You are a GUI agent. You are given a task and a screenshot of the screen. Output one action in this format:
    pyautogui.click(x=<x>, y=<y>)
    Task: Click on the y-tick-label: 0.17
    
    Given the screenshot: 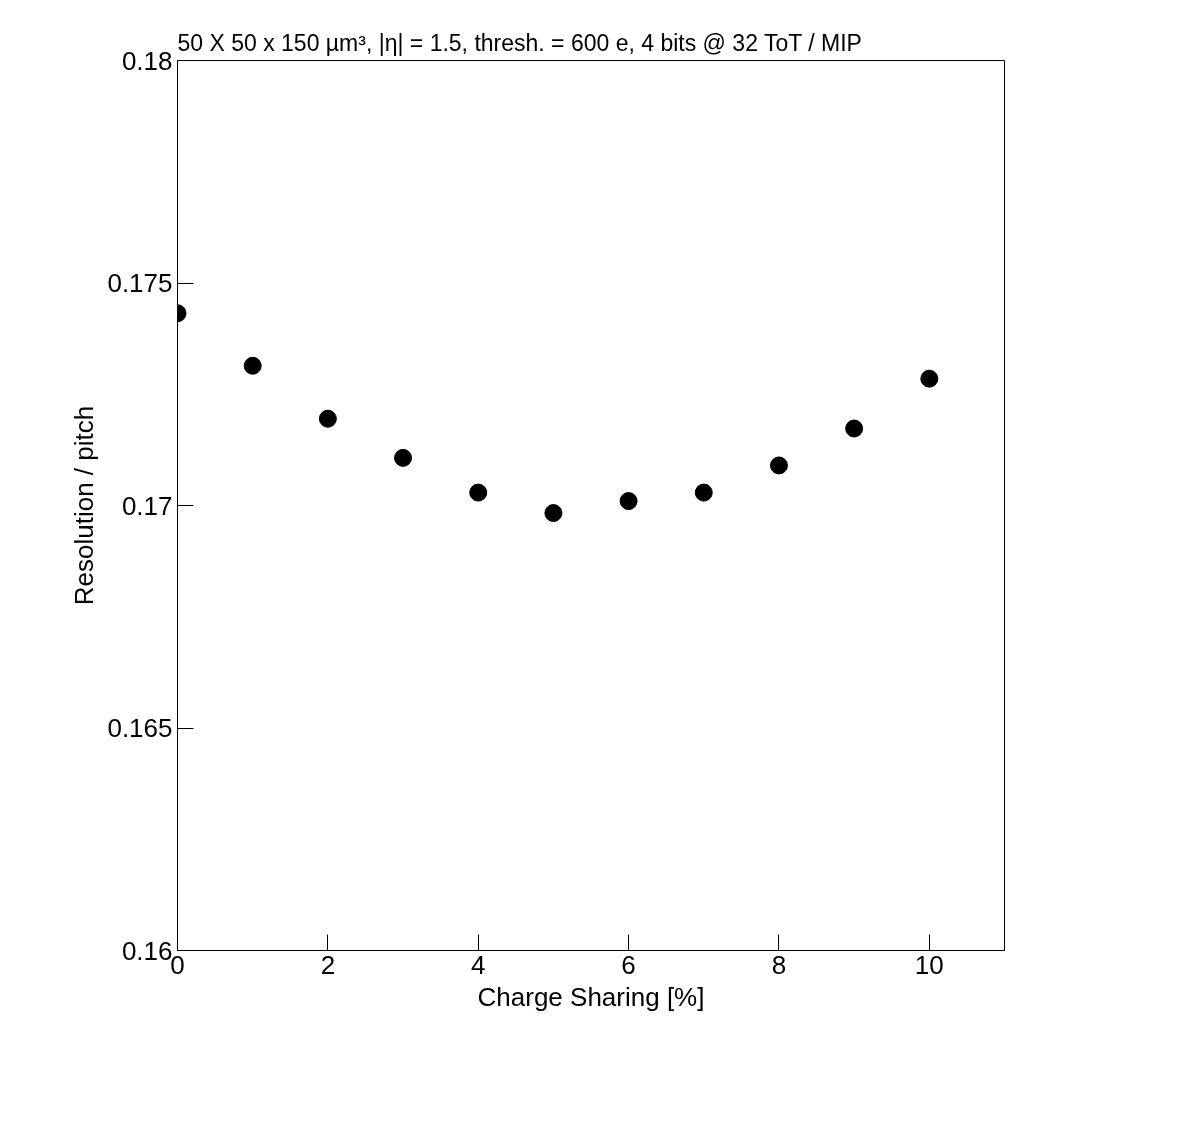 What is the action you would take?
    pyautogui.click(x=147, y=505)
    